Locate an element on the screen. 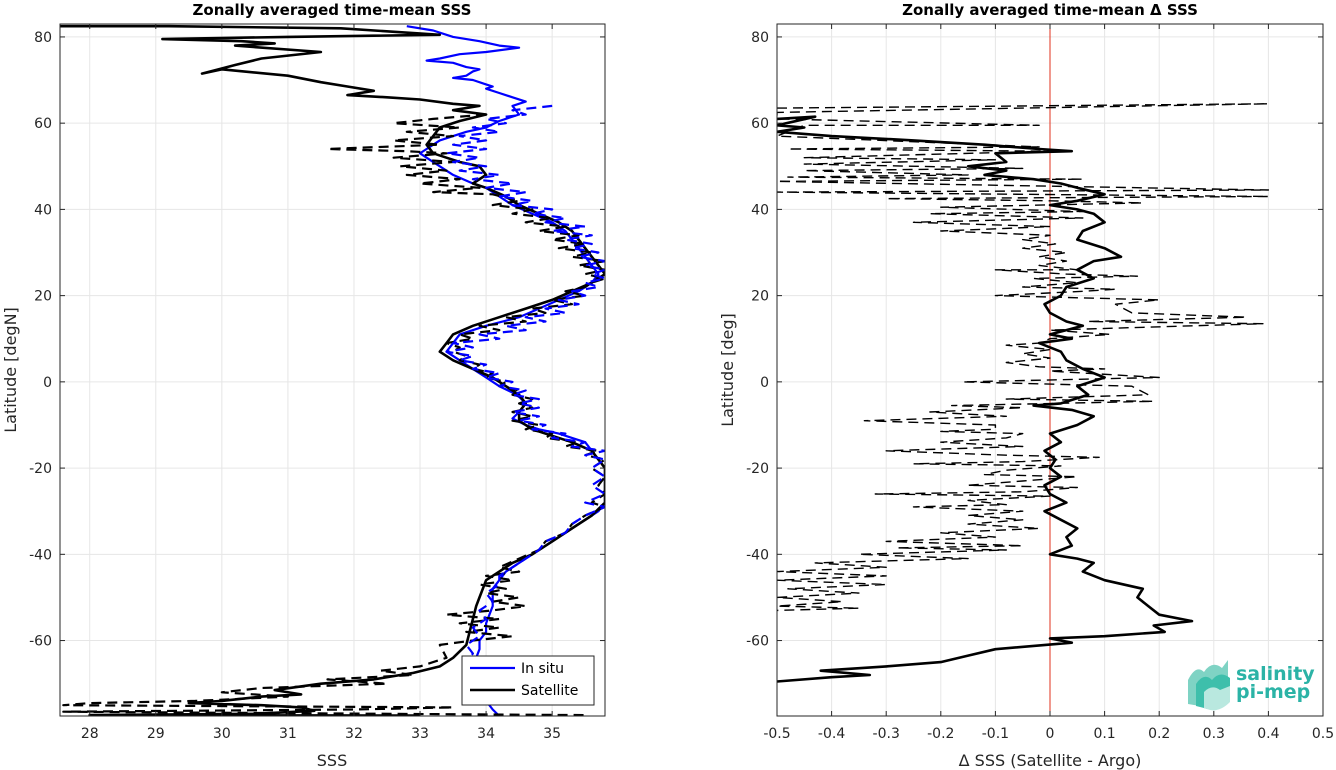 The height and width of the screenshot is (770, 1336). legend-box is located at coordinates (528, 680).